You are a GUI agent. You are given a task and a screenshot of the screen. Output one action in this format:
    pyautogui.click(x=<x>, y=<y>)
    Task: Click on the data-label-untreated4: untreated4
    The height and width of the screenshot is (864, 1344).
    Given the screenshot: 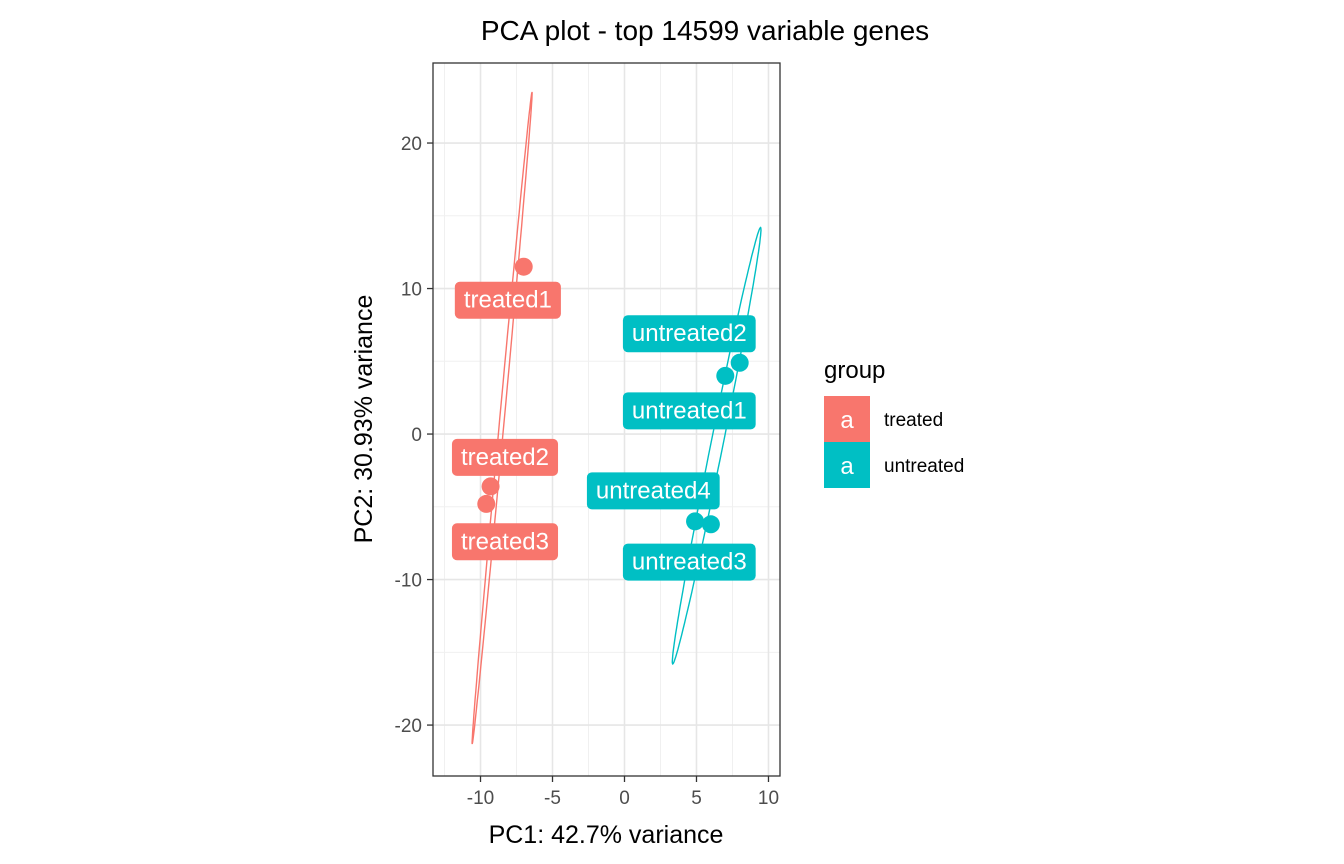 What is the action you would take?
    pyautogui.click(x=653, y=491)
    